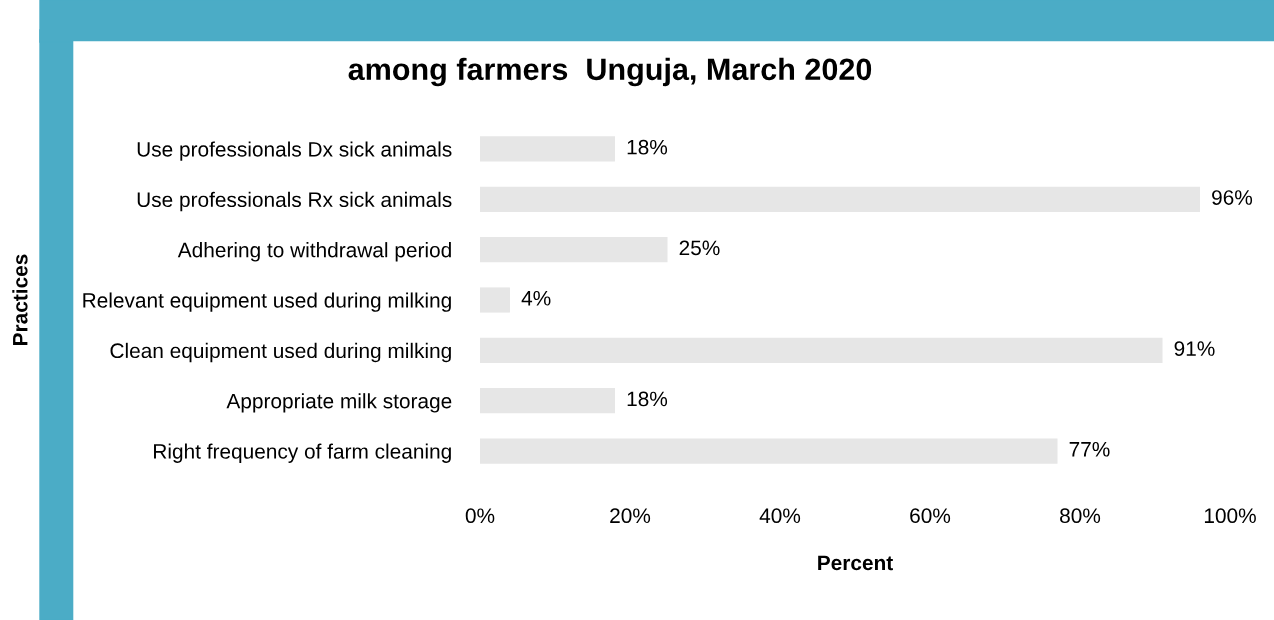 The height and width of the screenshot is (620, 1274). What do you see at coordinates (1089, 449) in the screenshot?
I see `data-label: 77%` at bounding box center [1089, 449].